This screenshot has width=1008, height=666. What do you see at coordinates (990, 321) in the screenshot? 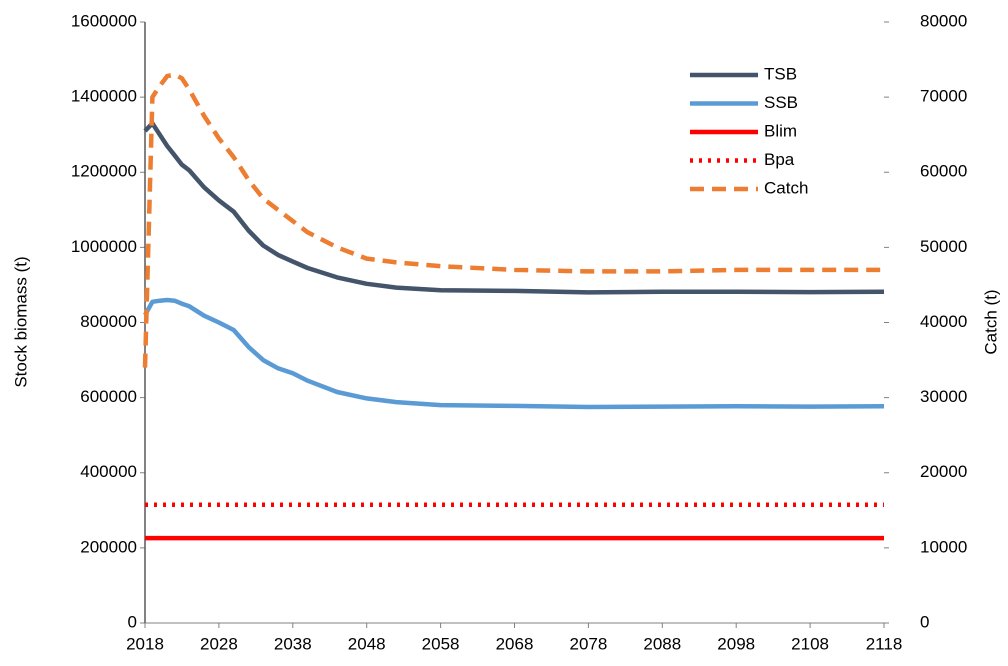
I see `y2-axis-title: Catch (t)` at bounding box center [990, 321].